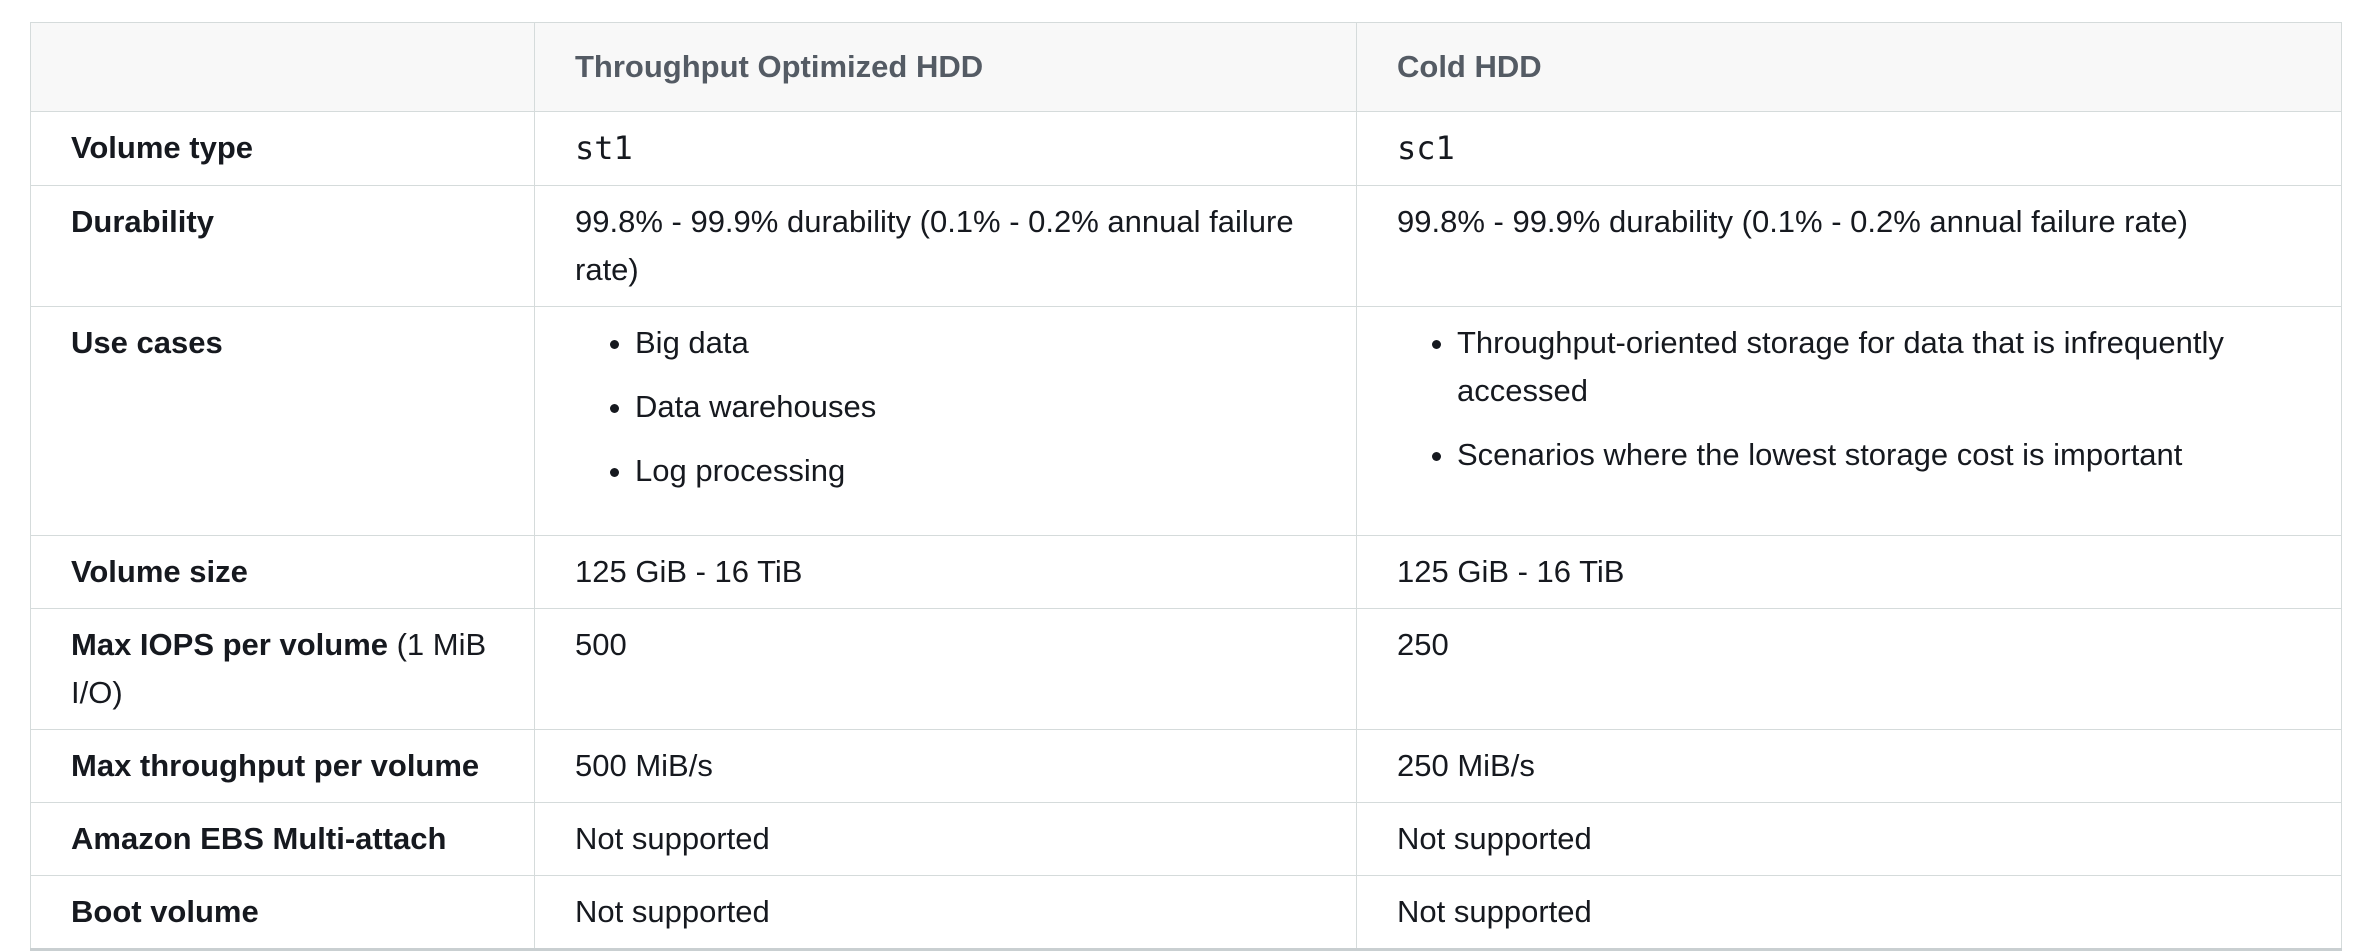 This screenshot has height=951, width=2370. What do you see at coordinates (945, 839) in the screenshot?
I see `st1-multi-attach: Not supported` at bounding box center [945, 839].